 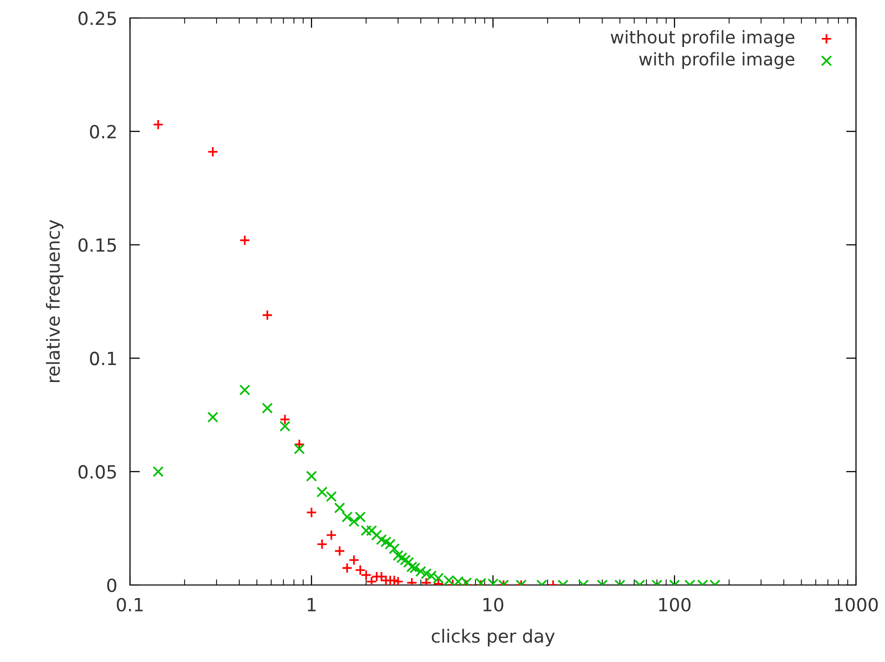 I want to click on x-tick-label: 0.1, so click(x=129, y=605).